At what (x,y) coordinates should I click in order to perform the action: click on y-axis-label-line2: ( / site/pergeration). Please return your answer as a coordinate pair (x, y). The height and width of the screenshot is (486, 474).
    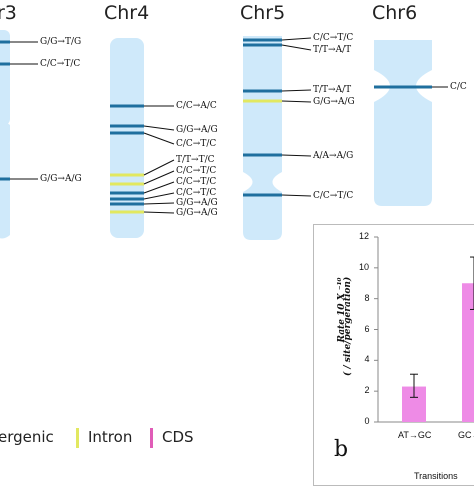
    Looking at the image, I should click on (348, 326).